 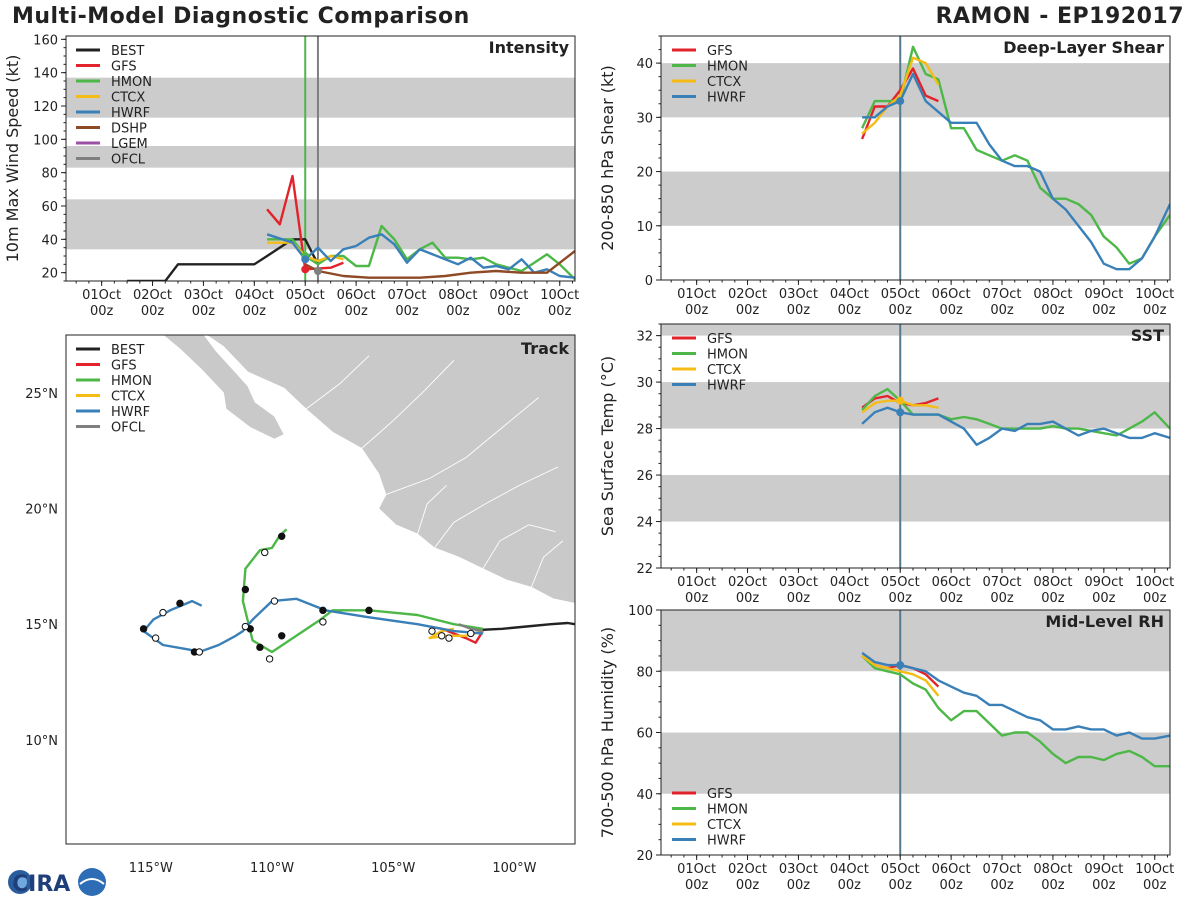 What do you see at coordinates (644, 734) in the screenshot?
I see `y-tick-label: 60` at bounding box center [644, 734].